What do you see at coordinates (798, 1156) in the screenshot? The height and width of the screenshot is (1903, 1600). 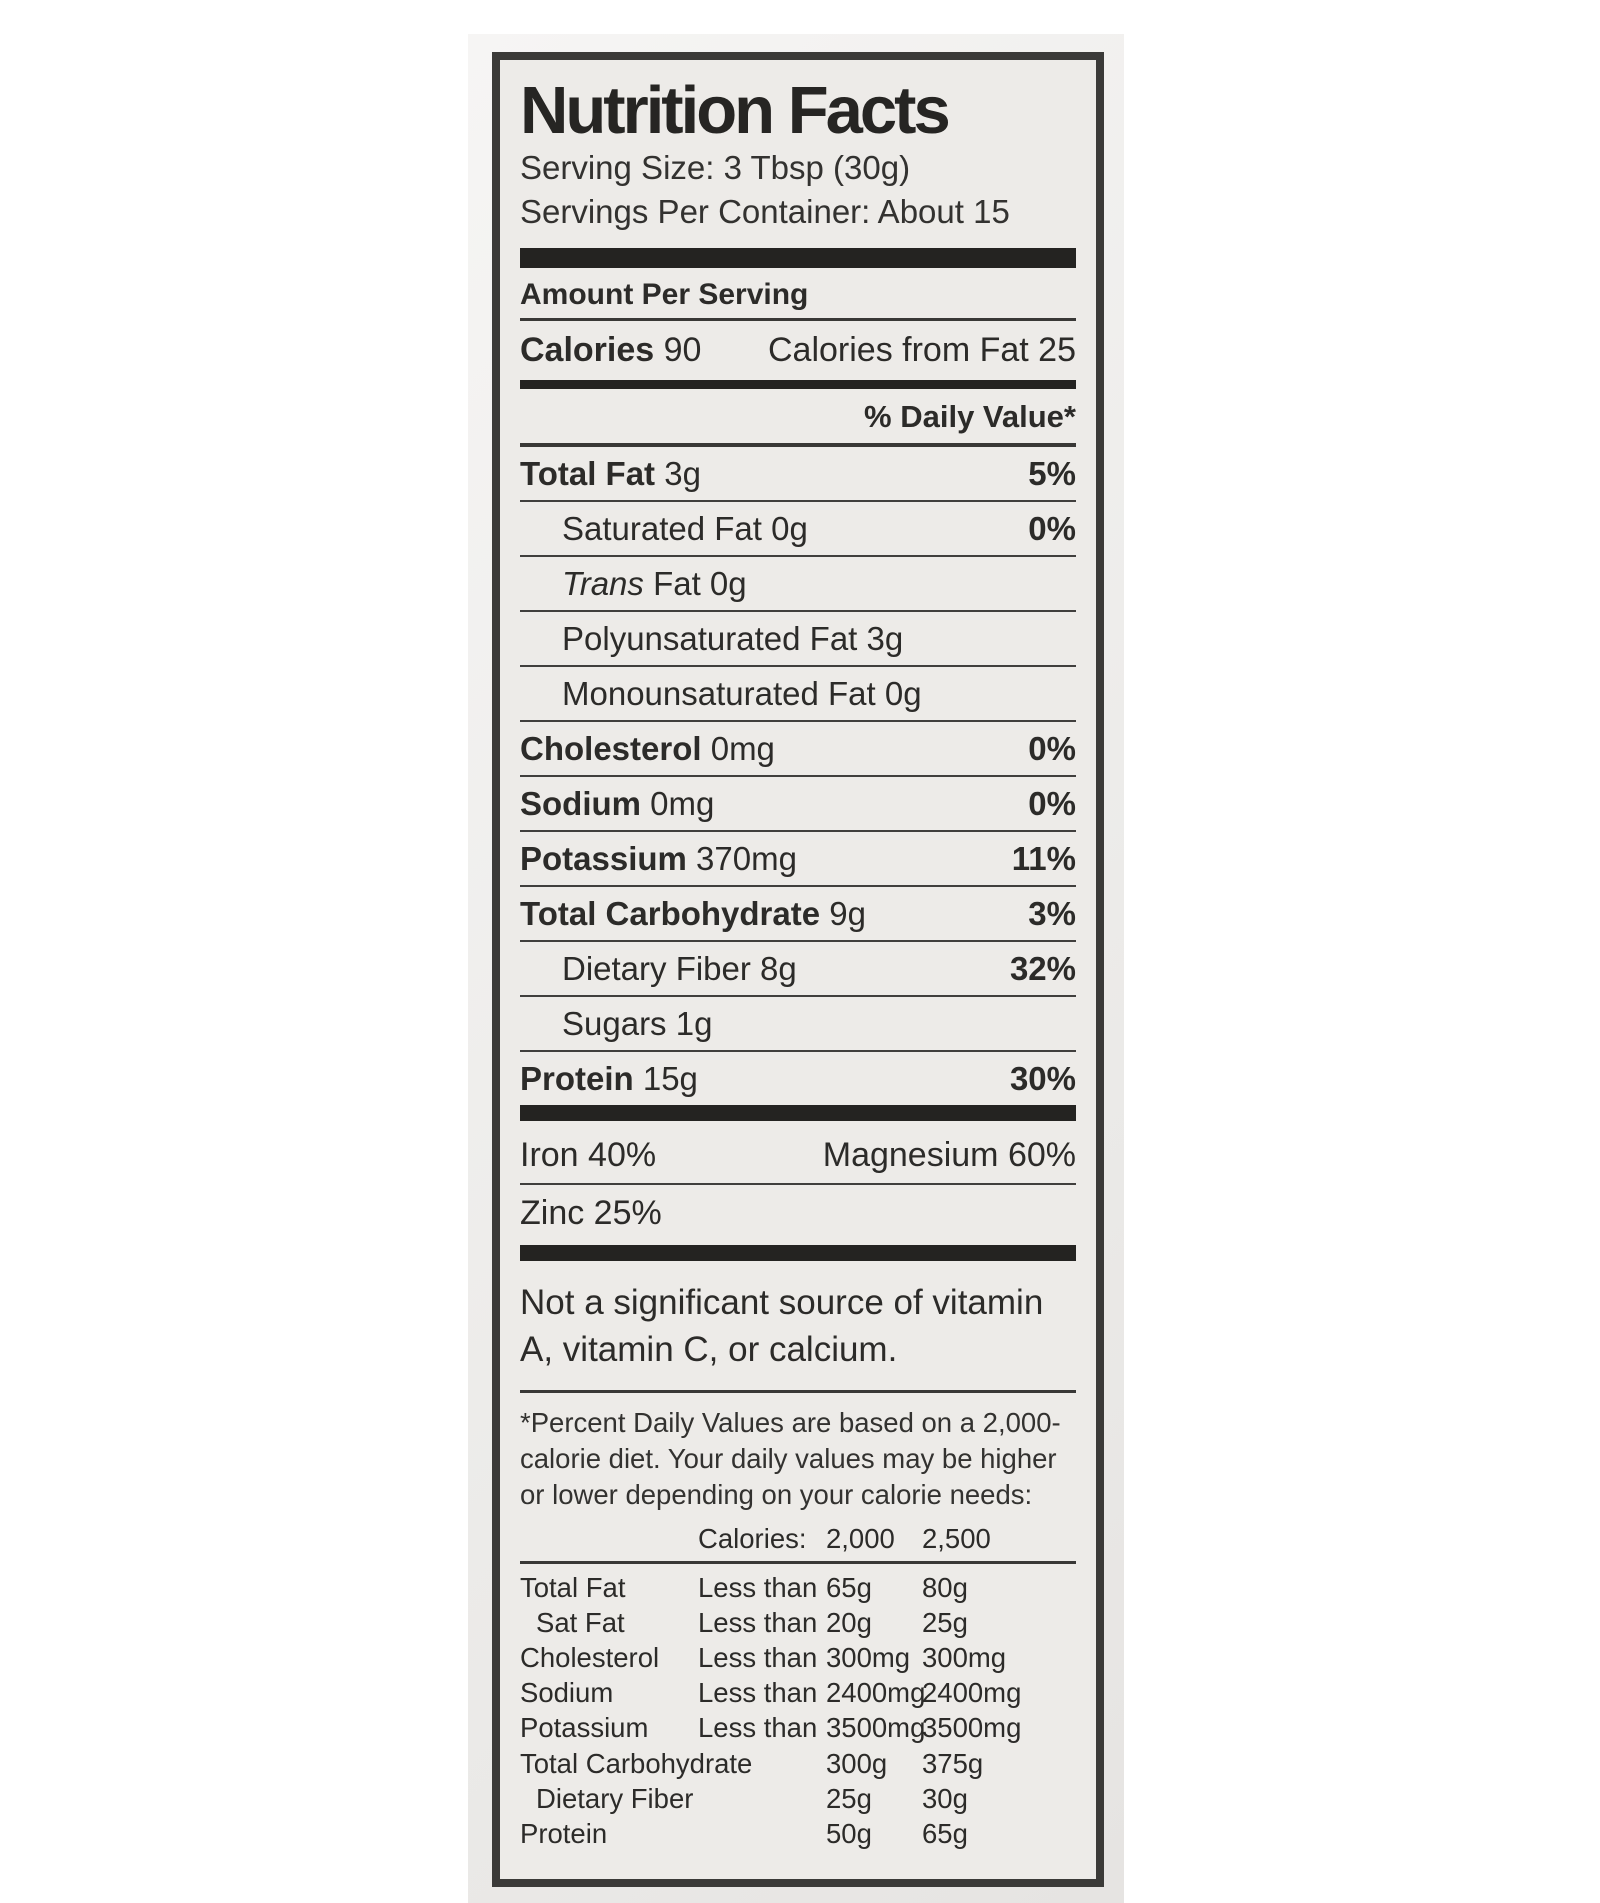 I see `minerals-row-1: Iron 40% Magnesium 60%` at bounding box center [798, 1156].